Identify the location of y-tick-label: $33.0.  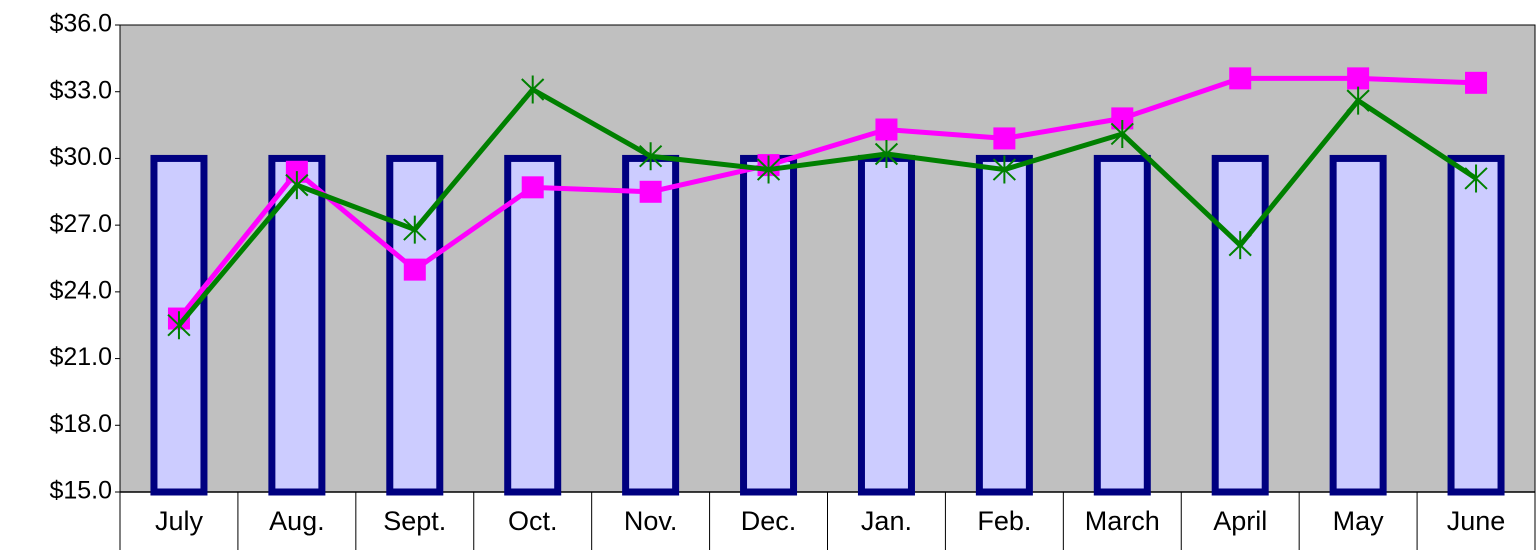
(80, 90).